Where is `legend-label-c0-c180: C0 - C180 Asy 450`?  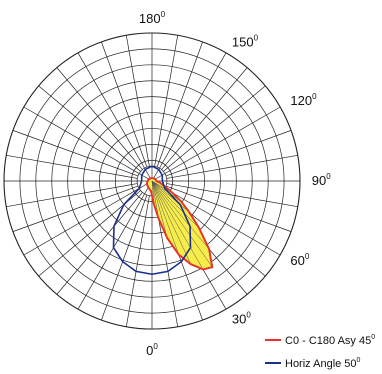 legend-label-c0-c180: C0 - C180 Asy 450 is located at coordinates (330, 340).